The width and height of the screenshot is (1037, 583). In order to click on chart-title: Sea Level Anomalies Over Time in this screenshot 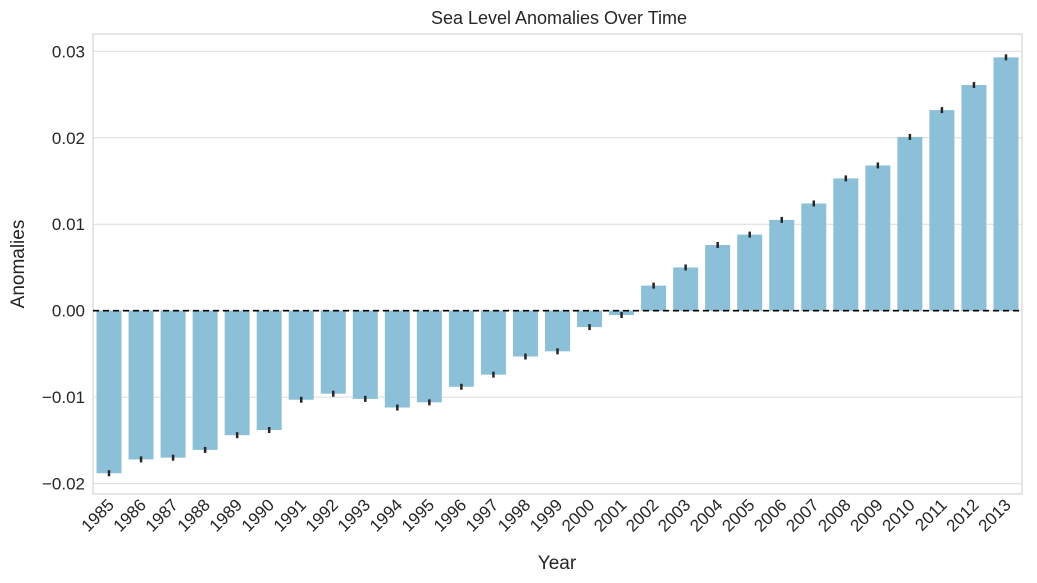, I will do `click(559, 18)`.